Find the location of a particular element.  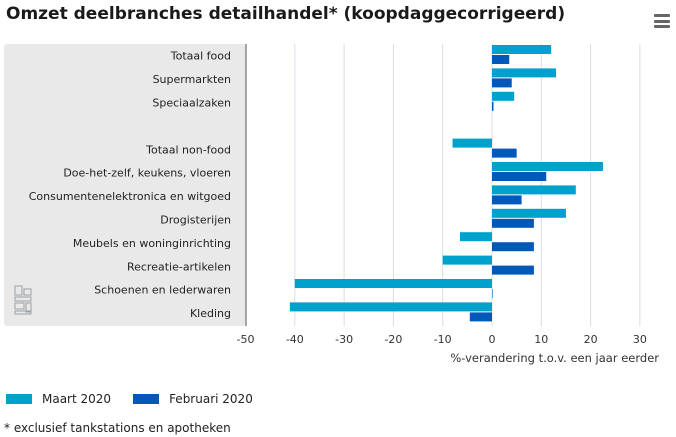

x-axis-label: %-verandering t.o.v. een jaar eerder is located at coordinates (554, 358).